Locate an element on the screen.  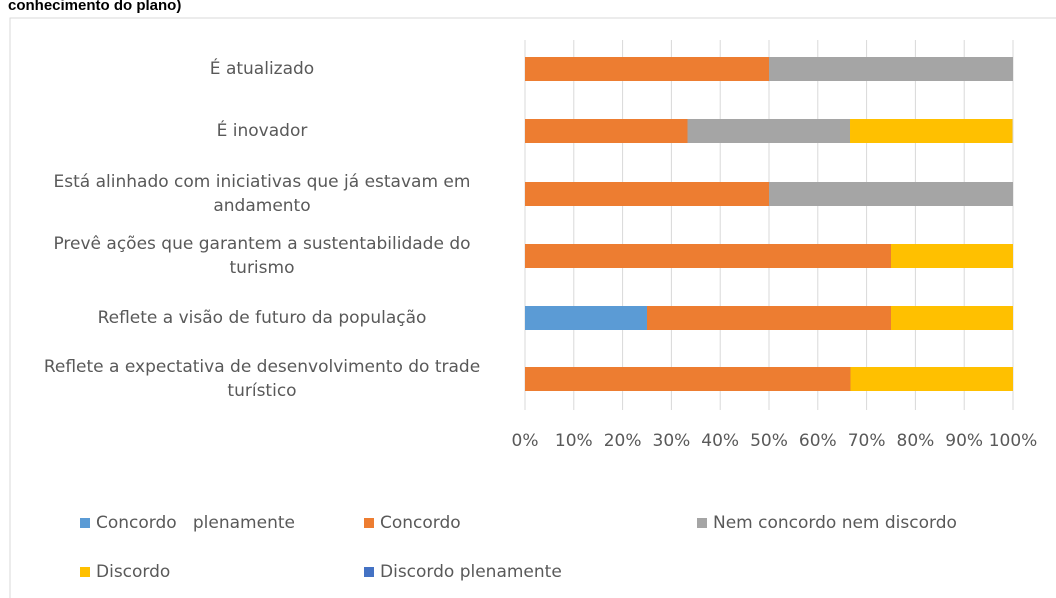
legend-label: Concordo is located at coordinates (420, 523).